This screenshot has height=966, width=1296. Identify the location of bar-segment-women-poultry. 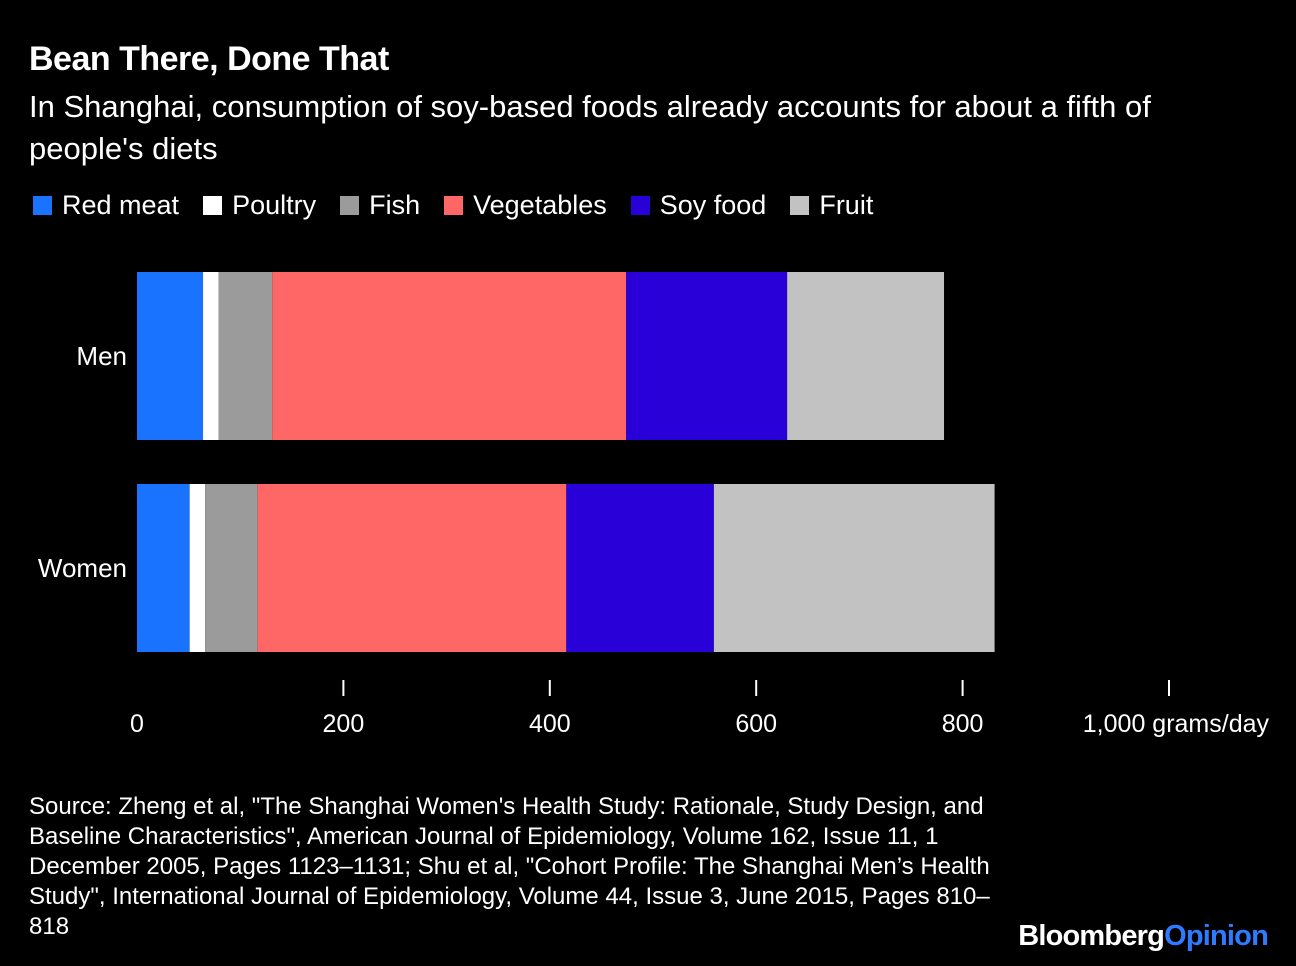
(197, 568).